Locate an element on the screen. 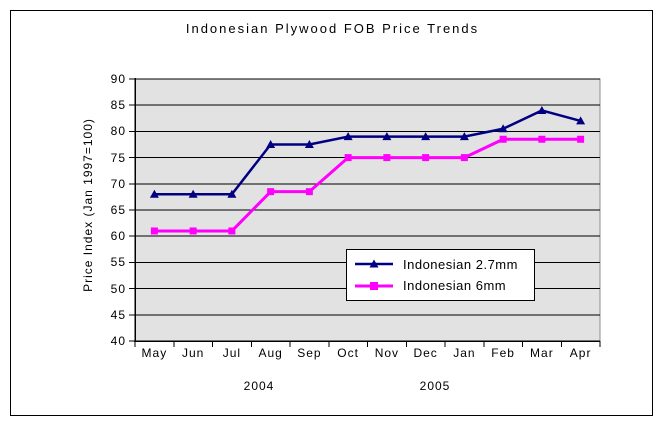 Image resolution: width=665 pixels, height=427 pixels. x-axis-year-labels: 2004 2005 is located at coordinates (332, 386).